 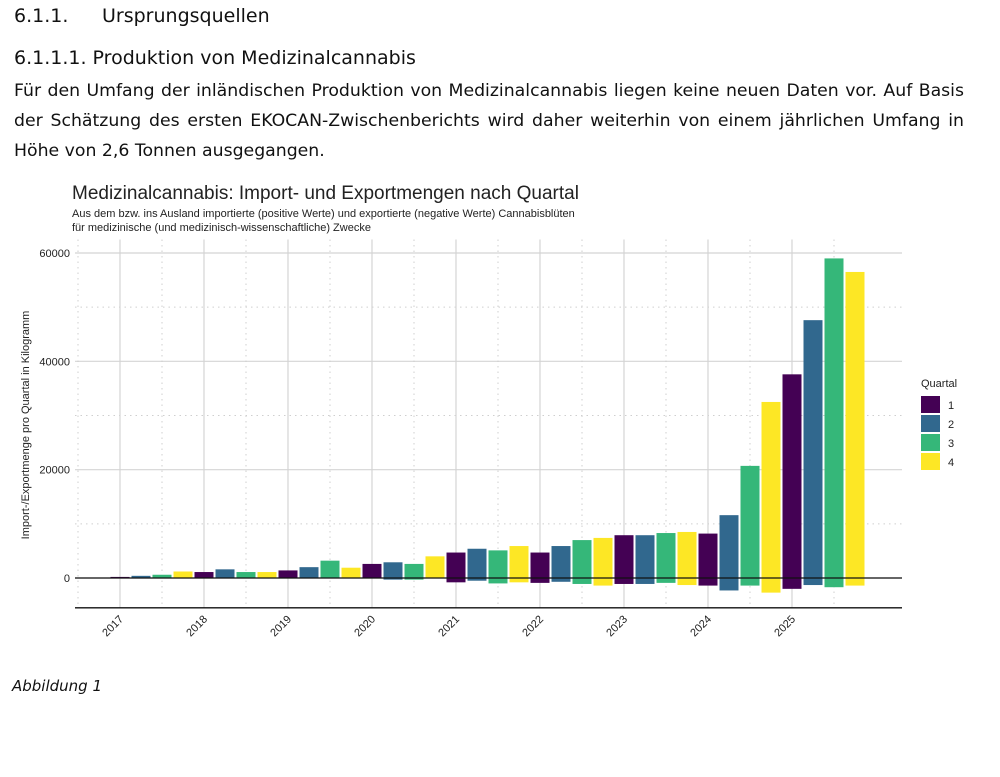 What do you see at coordinates (281, 626) in the screenshot?
I see `x-tick-label: 2019` at bounding box center [281, 626].